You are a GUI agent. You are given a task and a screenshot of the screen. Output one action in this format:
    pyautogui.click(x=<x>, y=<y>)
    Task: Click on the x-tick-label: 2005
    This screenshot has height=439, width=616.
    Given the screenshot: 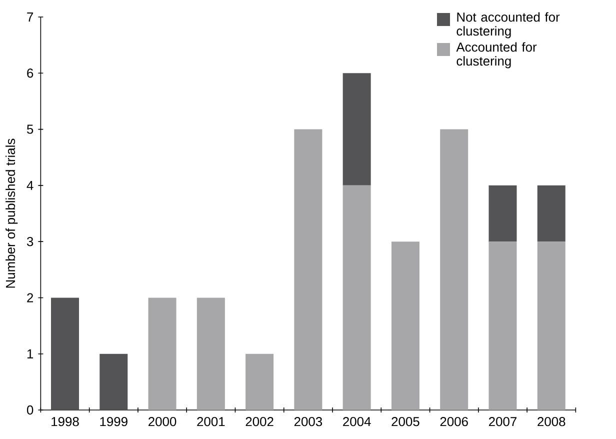 What is the action you would take?
    pyautogui.click(x=406, y=421)
    